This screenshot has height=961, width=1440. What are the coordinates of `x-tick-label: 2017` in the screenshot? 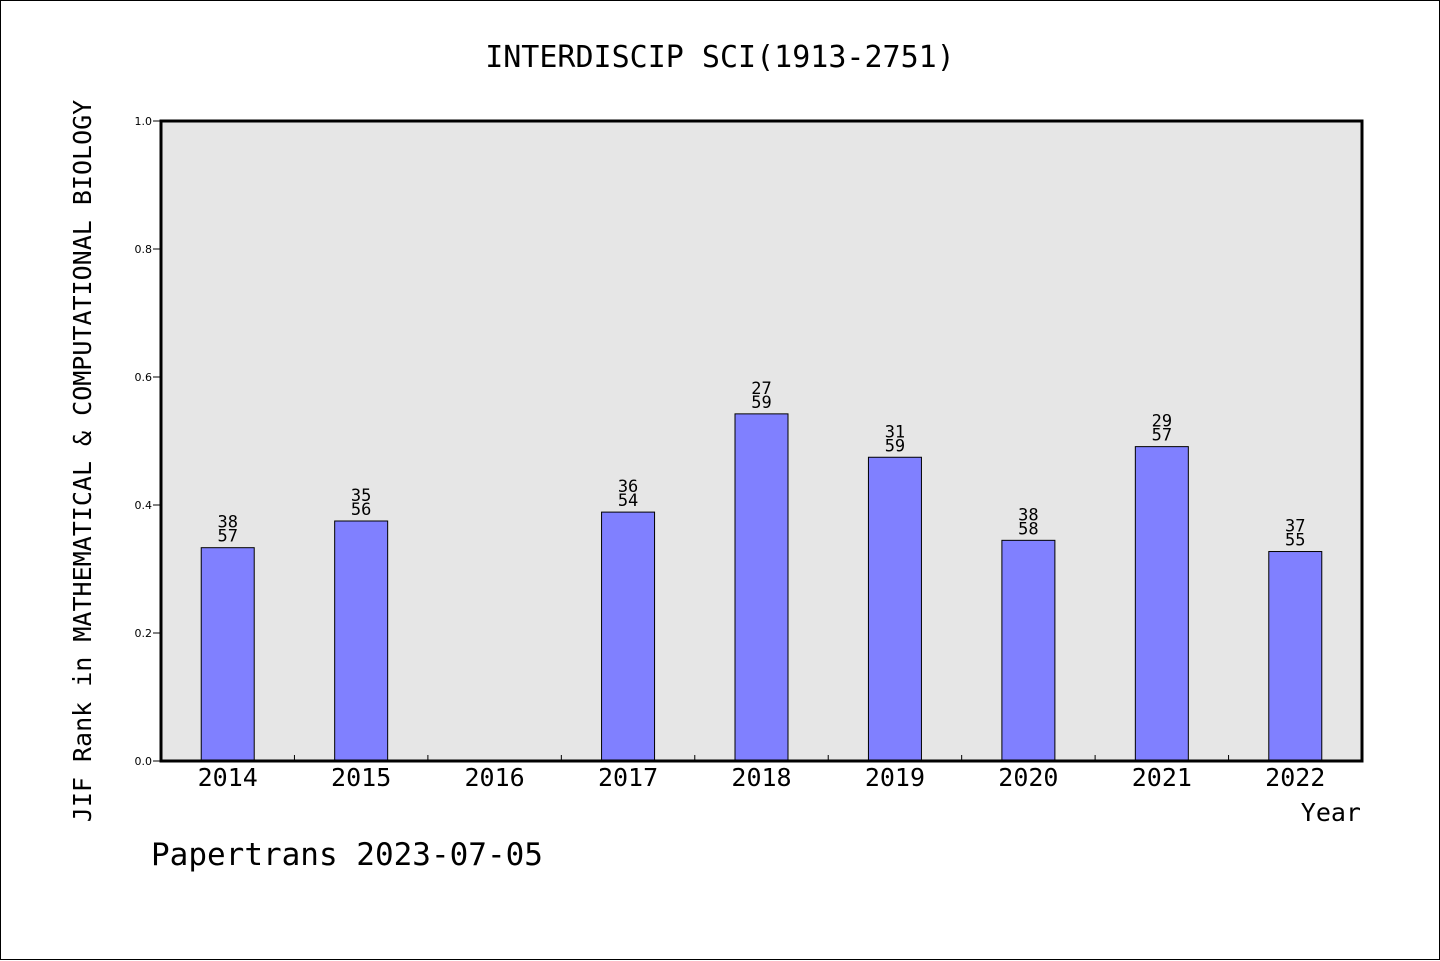 It's located at (628, 777).